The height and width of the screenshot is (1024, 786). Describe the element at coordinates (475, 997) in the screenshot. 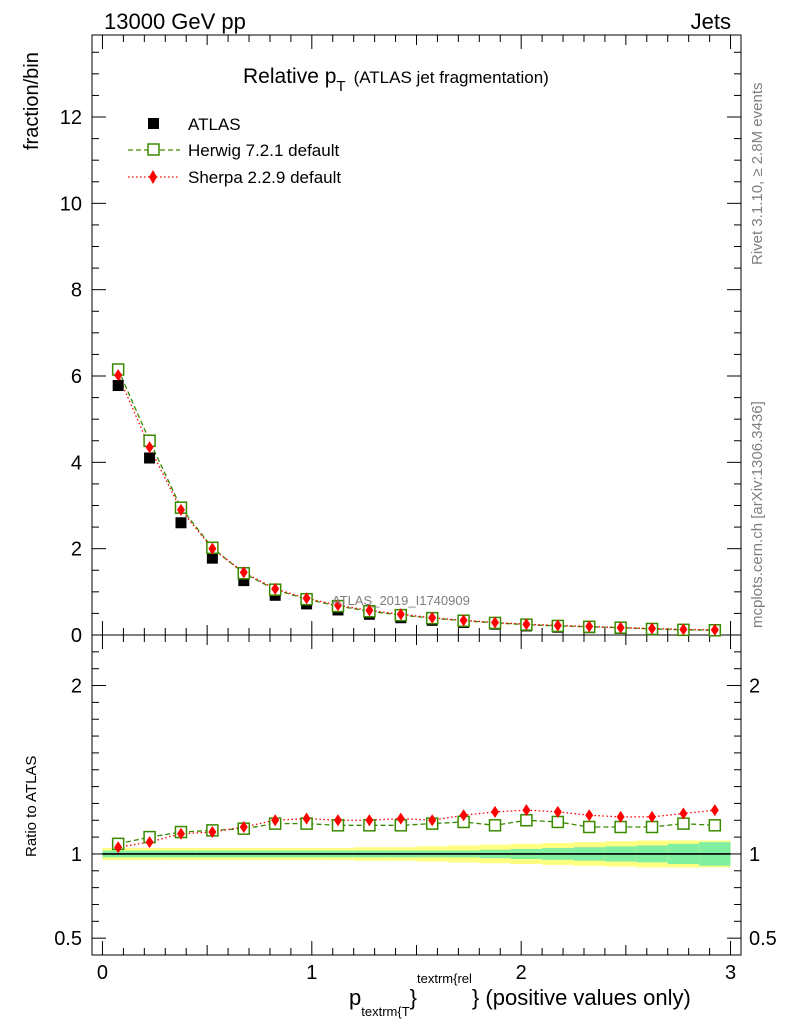

I see `x-label-close: }` at that location.